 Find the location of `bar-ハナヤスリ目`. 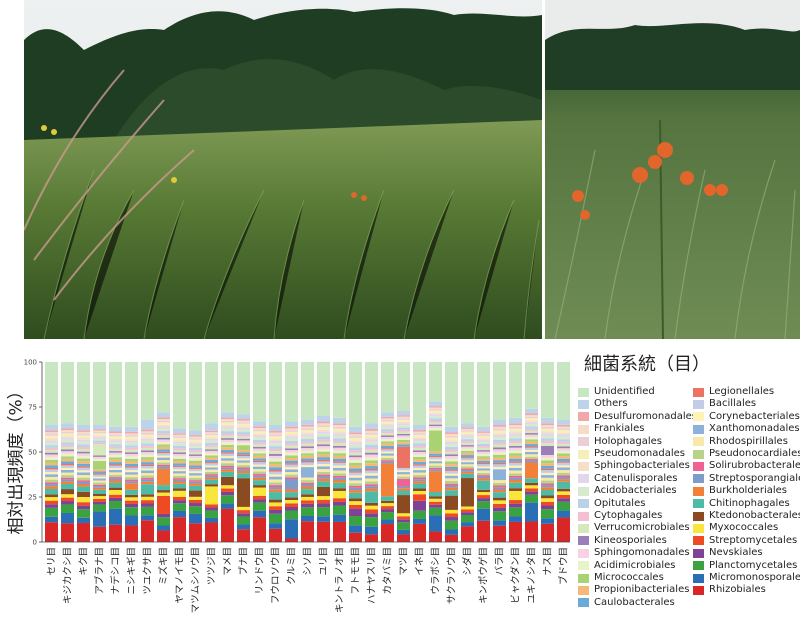

bar-ハナヤスリ目 is located at coordinates (371, 452).